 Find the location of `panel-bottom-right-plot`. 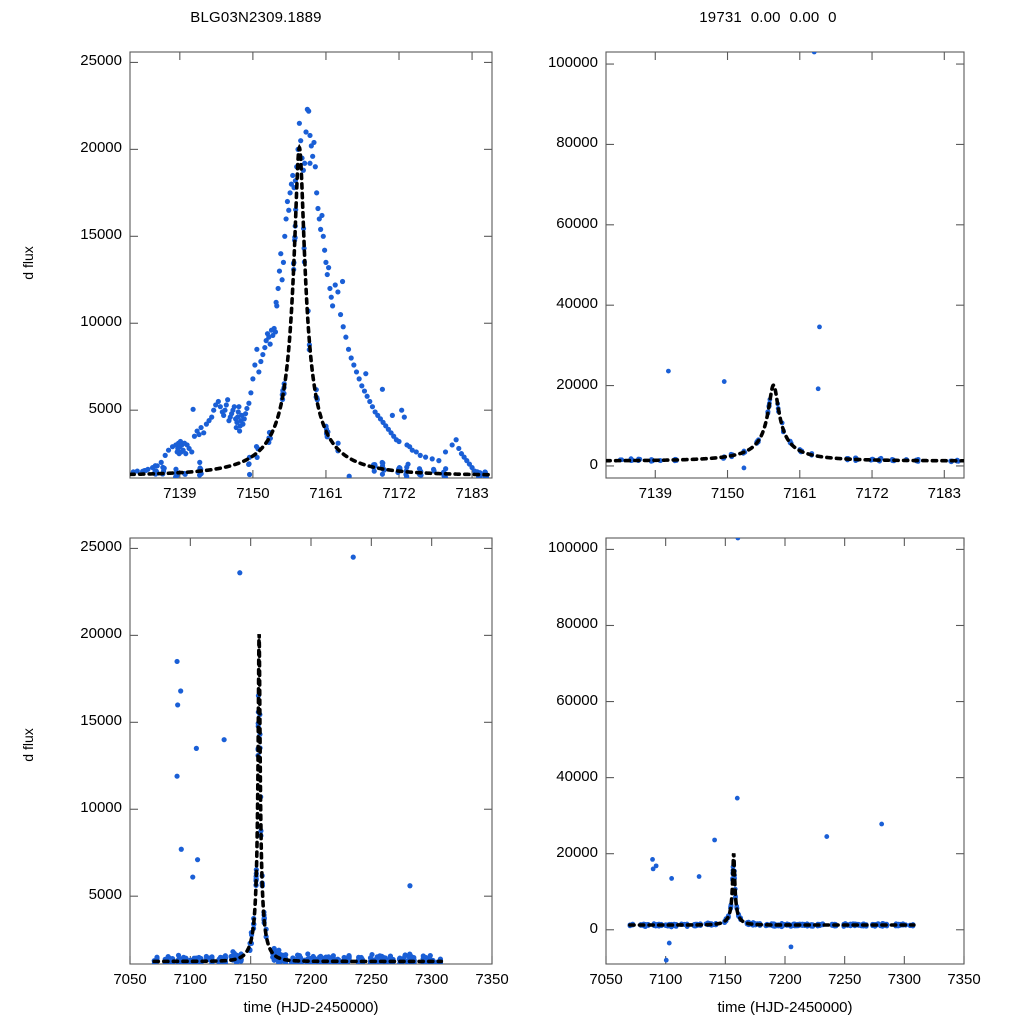

panel-bottom-right-plot is located at coordinates (785, 751).